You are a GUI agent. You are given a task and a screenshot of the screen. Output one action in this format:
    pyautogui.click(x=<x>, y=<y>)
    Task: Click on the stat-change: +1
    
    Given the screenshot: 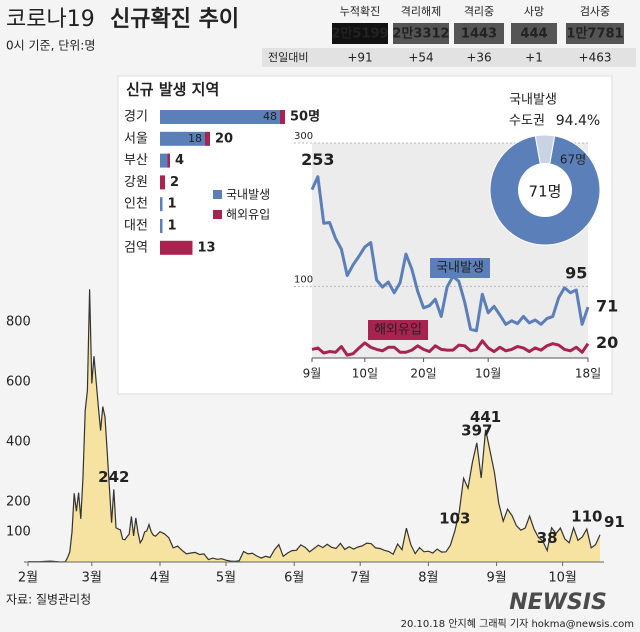 What is the action you would take?
    pyautogui.click(x=534, y=58)
    